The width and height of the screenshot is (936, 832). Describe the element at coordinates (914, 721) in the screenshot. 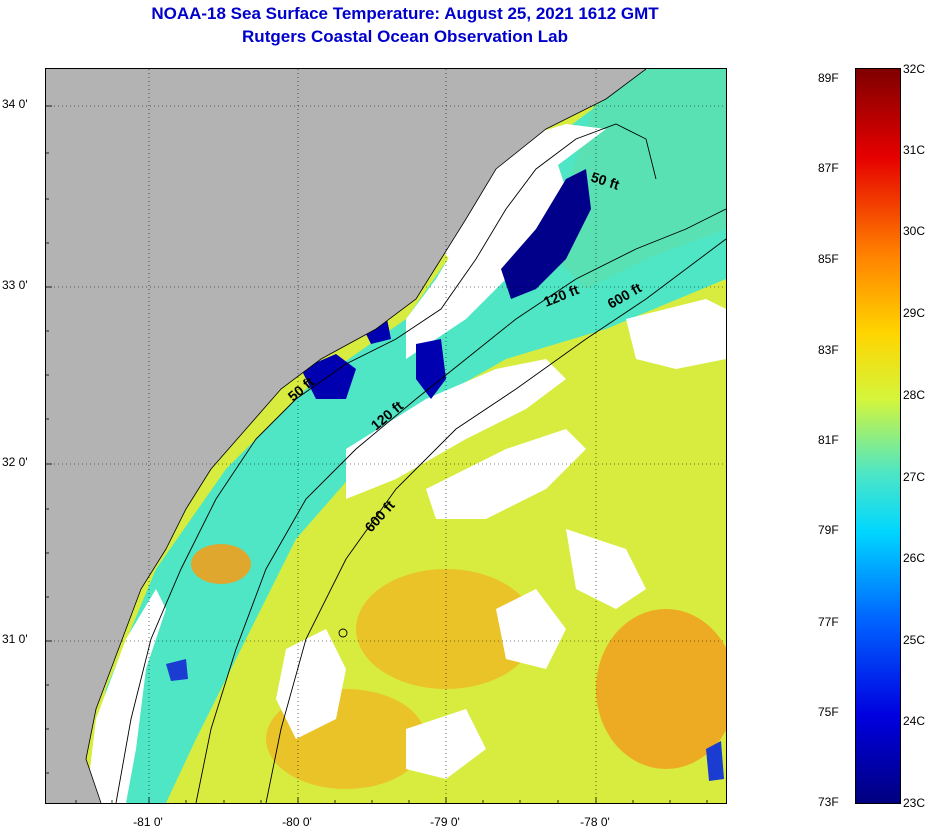

I see `colorbar-c-label: 24C` at that location.